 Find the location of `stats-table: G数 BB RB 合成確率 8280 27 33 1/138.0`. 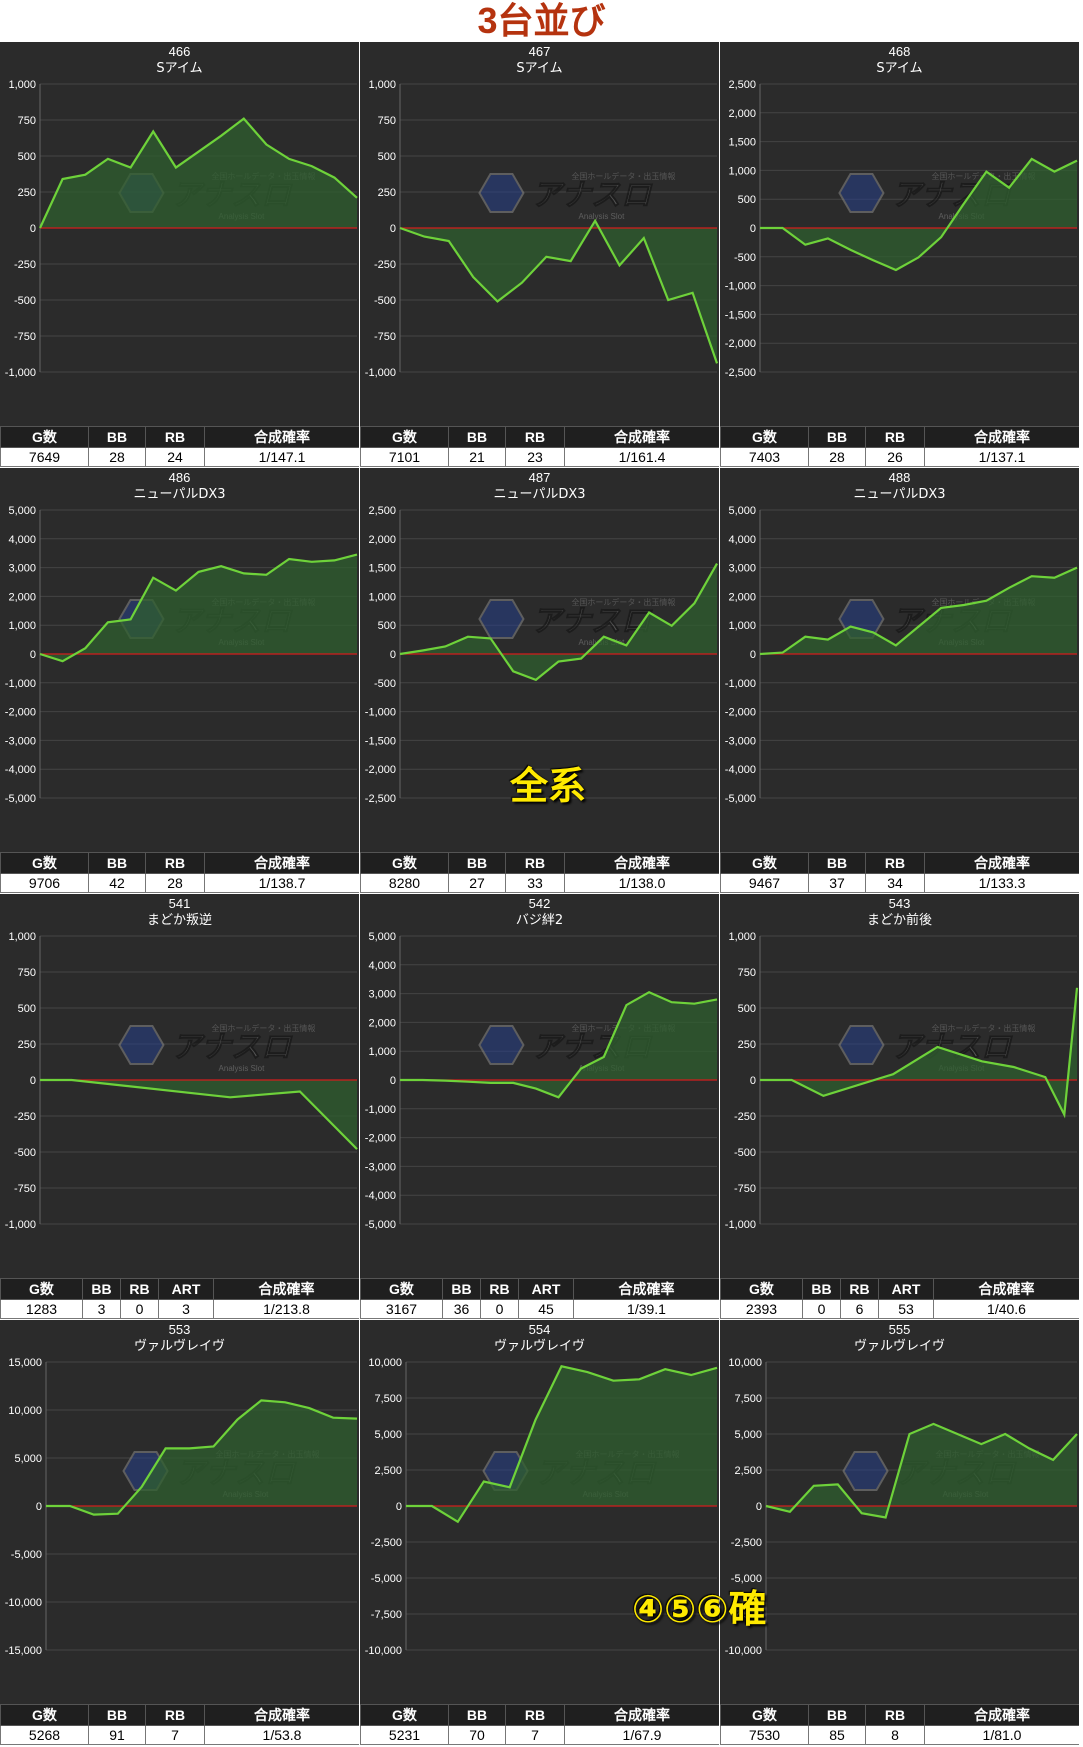

stats-table: G数 BB RB 合成確率 8280 27 33 1/138.0 is located at coordinates (539, 872).